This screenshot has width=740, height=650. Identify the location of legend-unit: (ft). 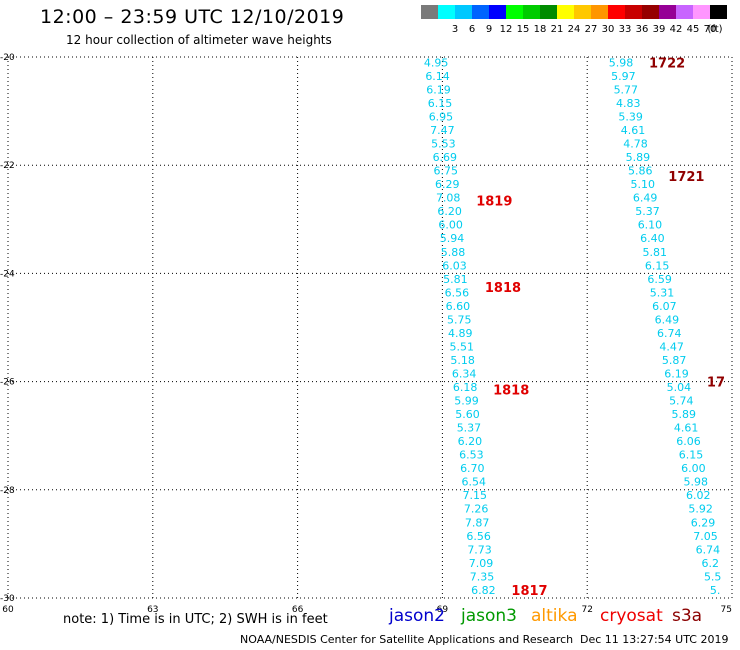
(714, 29).